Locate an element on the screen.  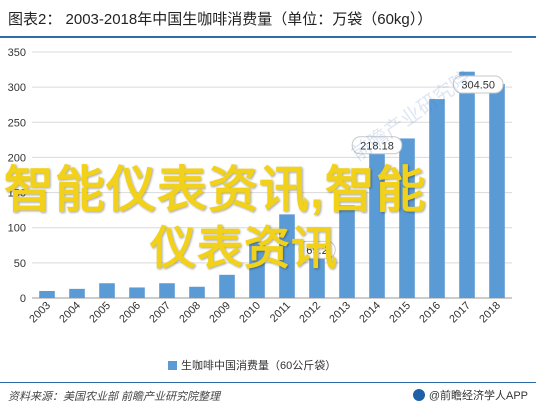
overlay-text-line2: 仪表资讯 is located at coordinates (244, 248).